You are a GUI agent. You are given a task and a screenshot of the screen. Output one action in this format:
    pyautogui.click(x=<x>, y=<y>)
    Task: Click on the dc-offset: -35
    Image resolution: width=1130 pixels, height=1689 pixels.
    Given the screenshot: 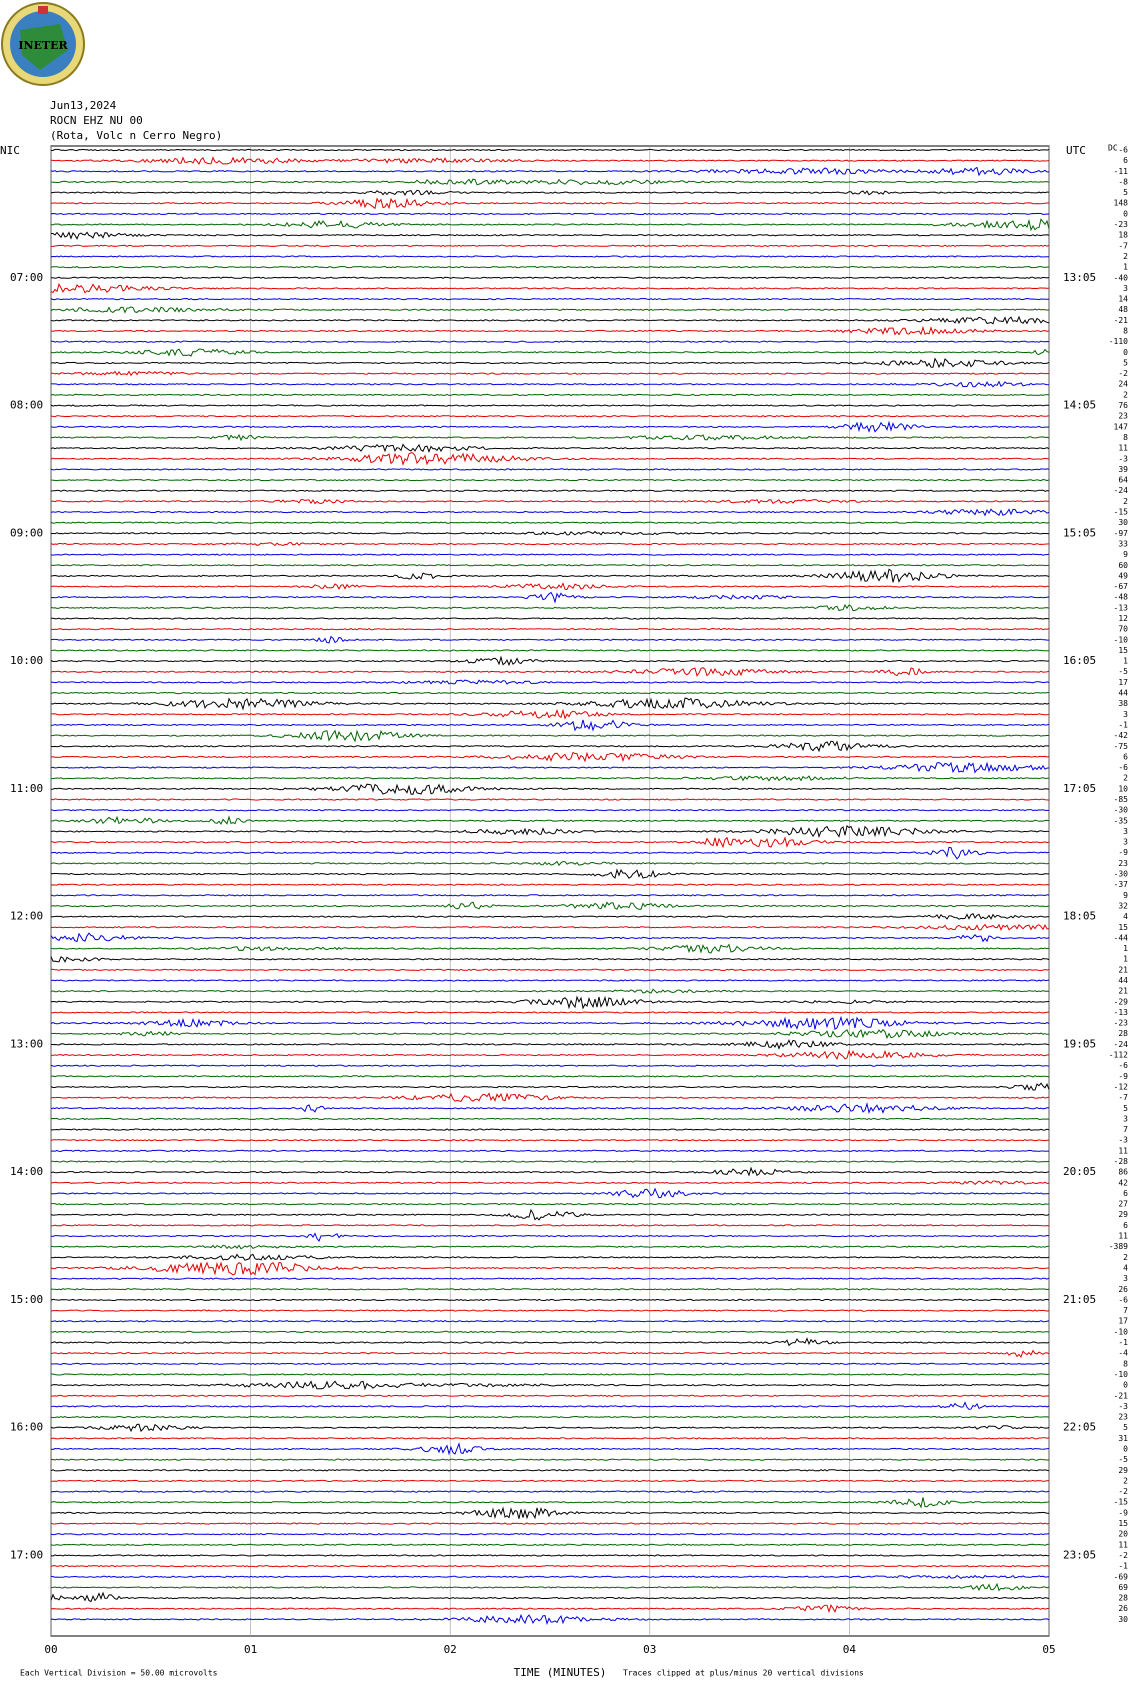 What is the action you would take?
    pyautogui.click(x=1121, y=820)
    